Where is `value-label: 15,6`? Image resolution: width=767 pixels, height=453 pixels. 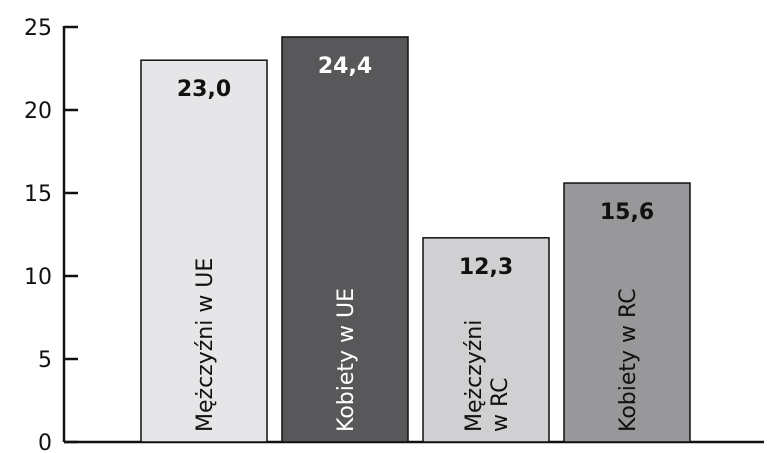 value-label: 15,6 is located at coordinates (627, 212).